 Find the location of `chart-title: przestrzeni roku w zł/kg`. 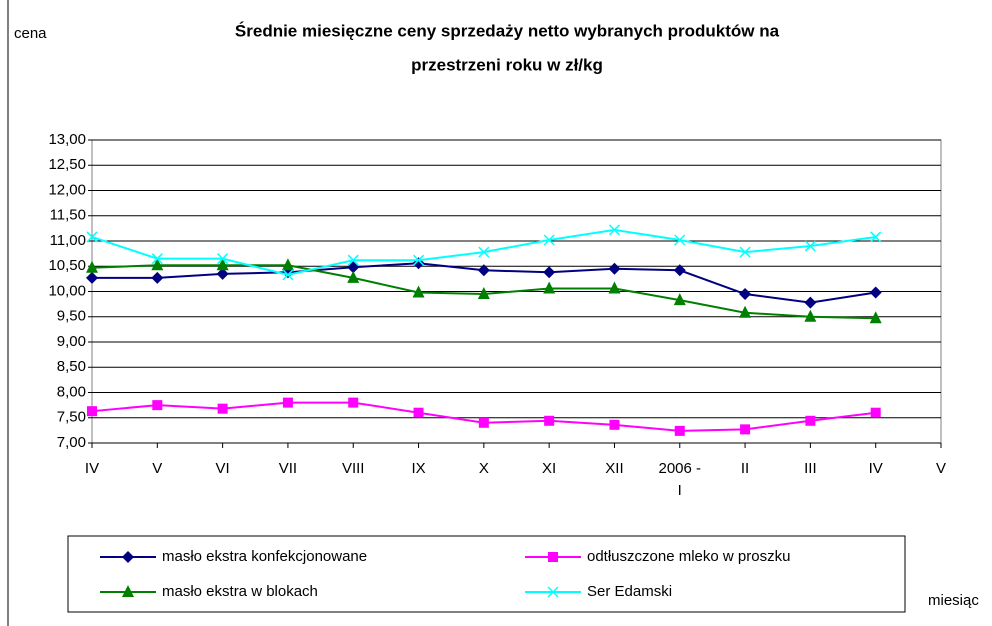

chart-title: przestrzeni roku w zł/kg is located at coordinates (507, 64).